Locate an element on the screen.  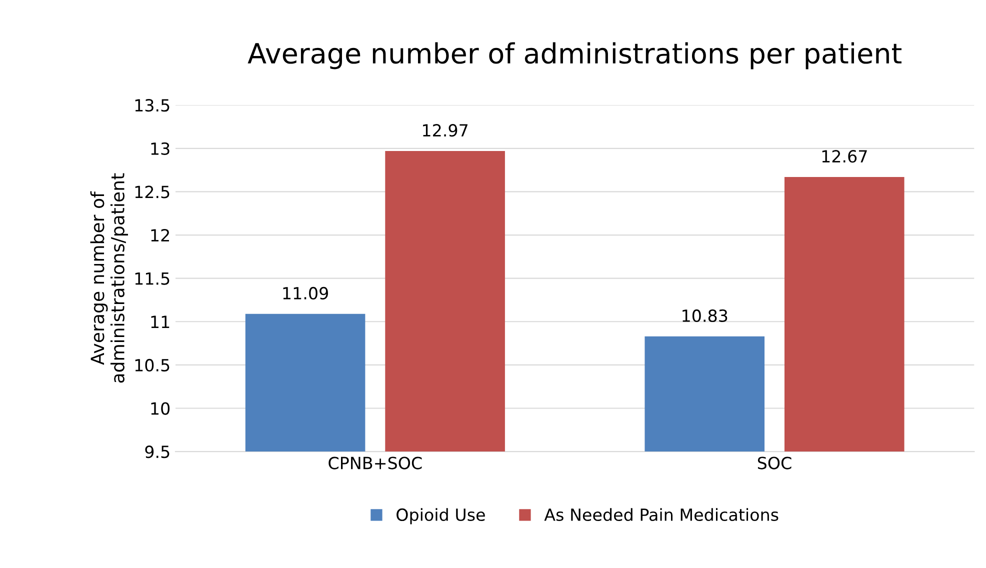
y-axis-title: Average number of administrations/patient is located at coordinates (109, 278).